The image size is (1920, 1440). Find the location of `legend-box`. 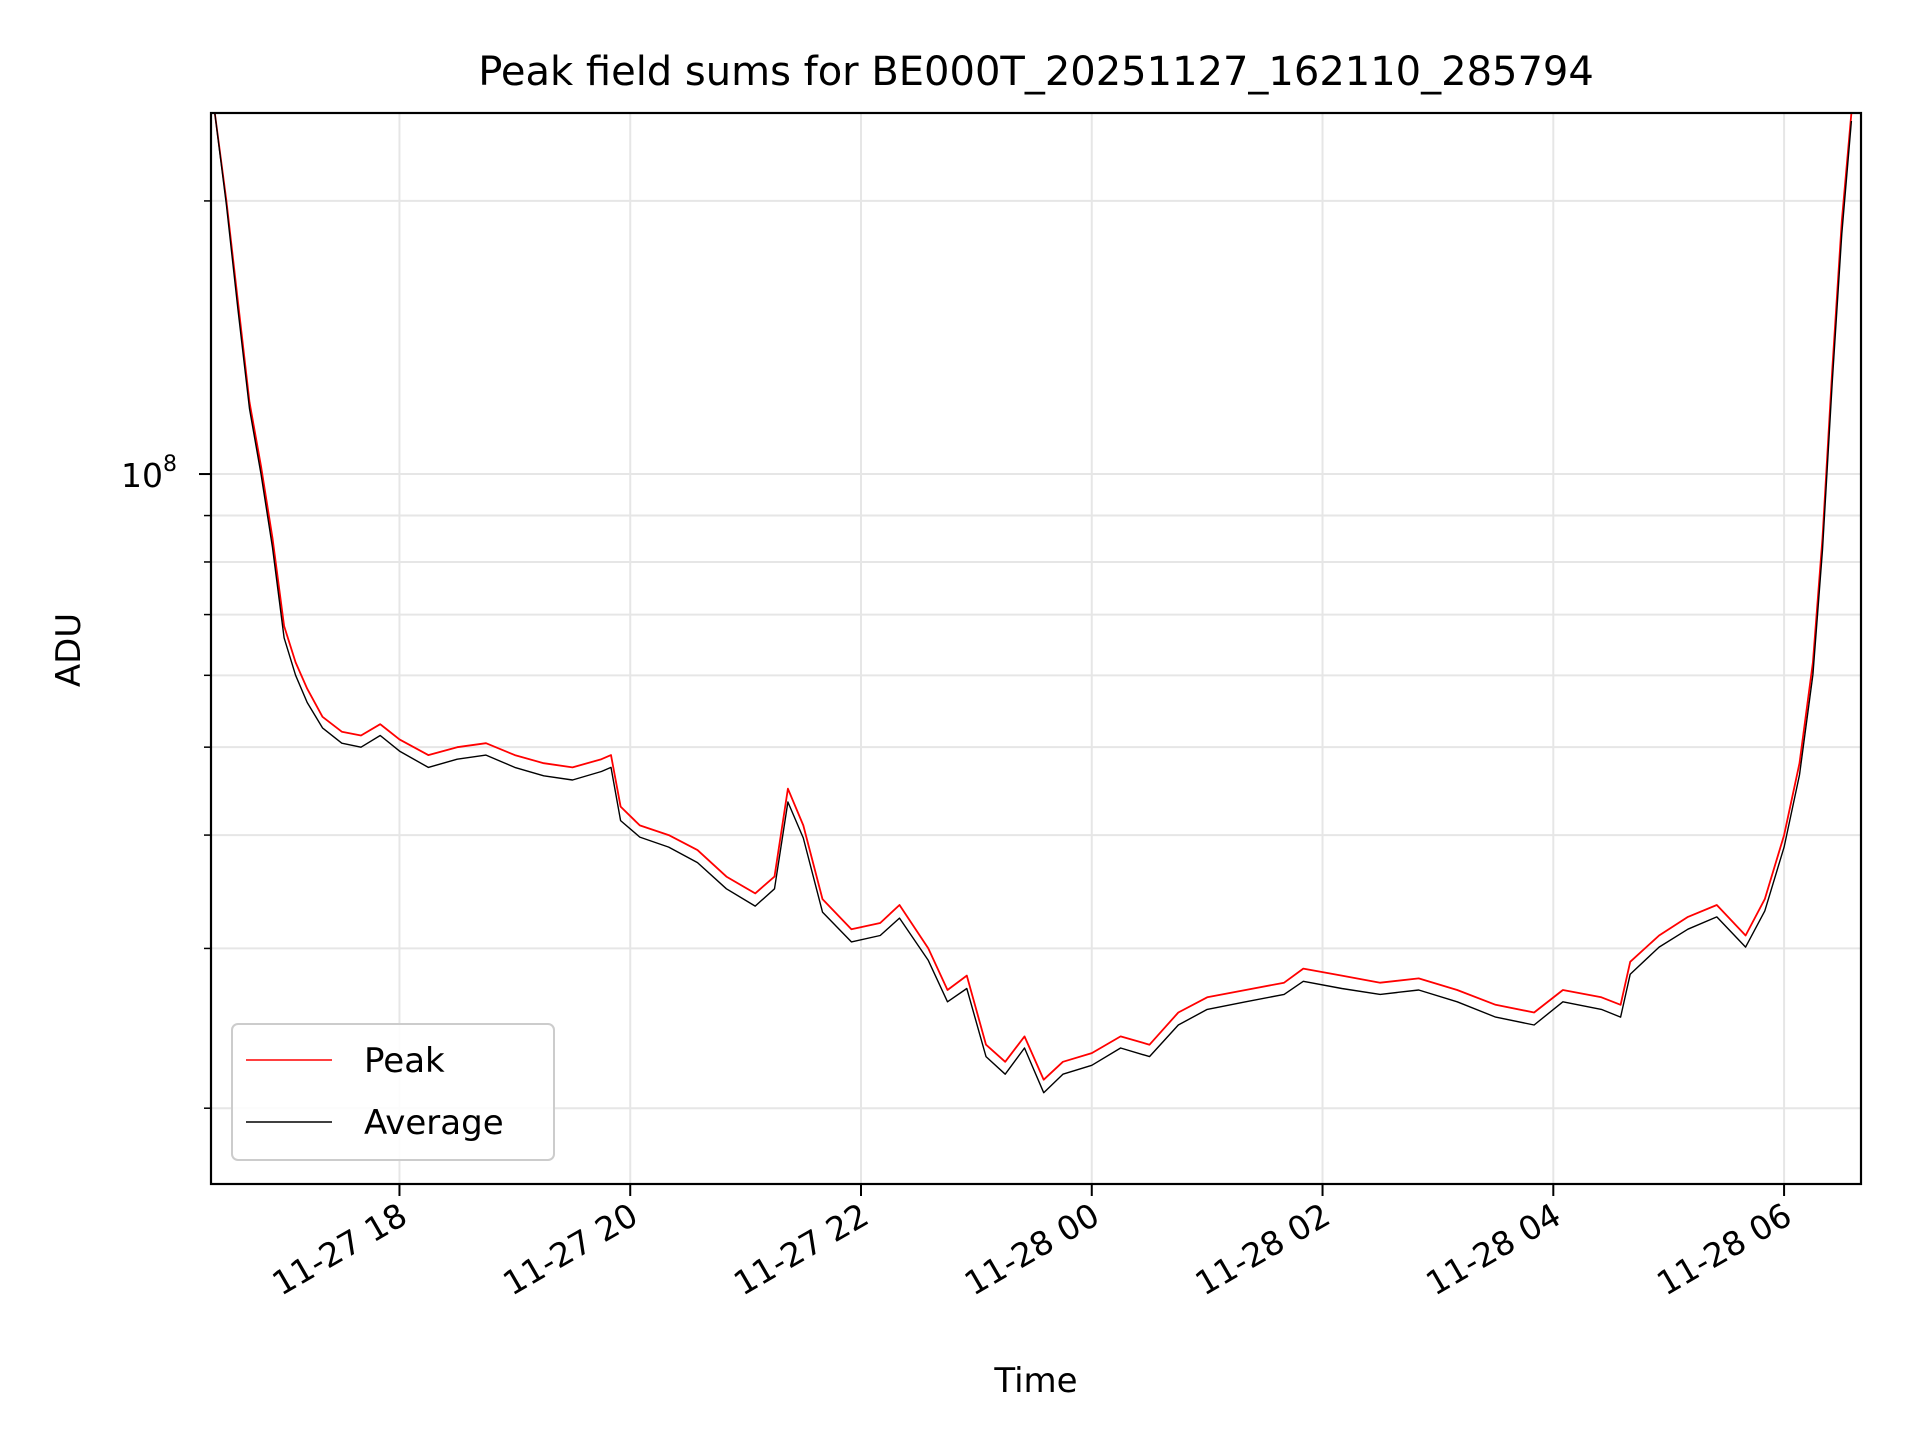

legend-box is located at coordinates (393, 1092).